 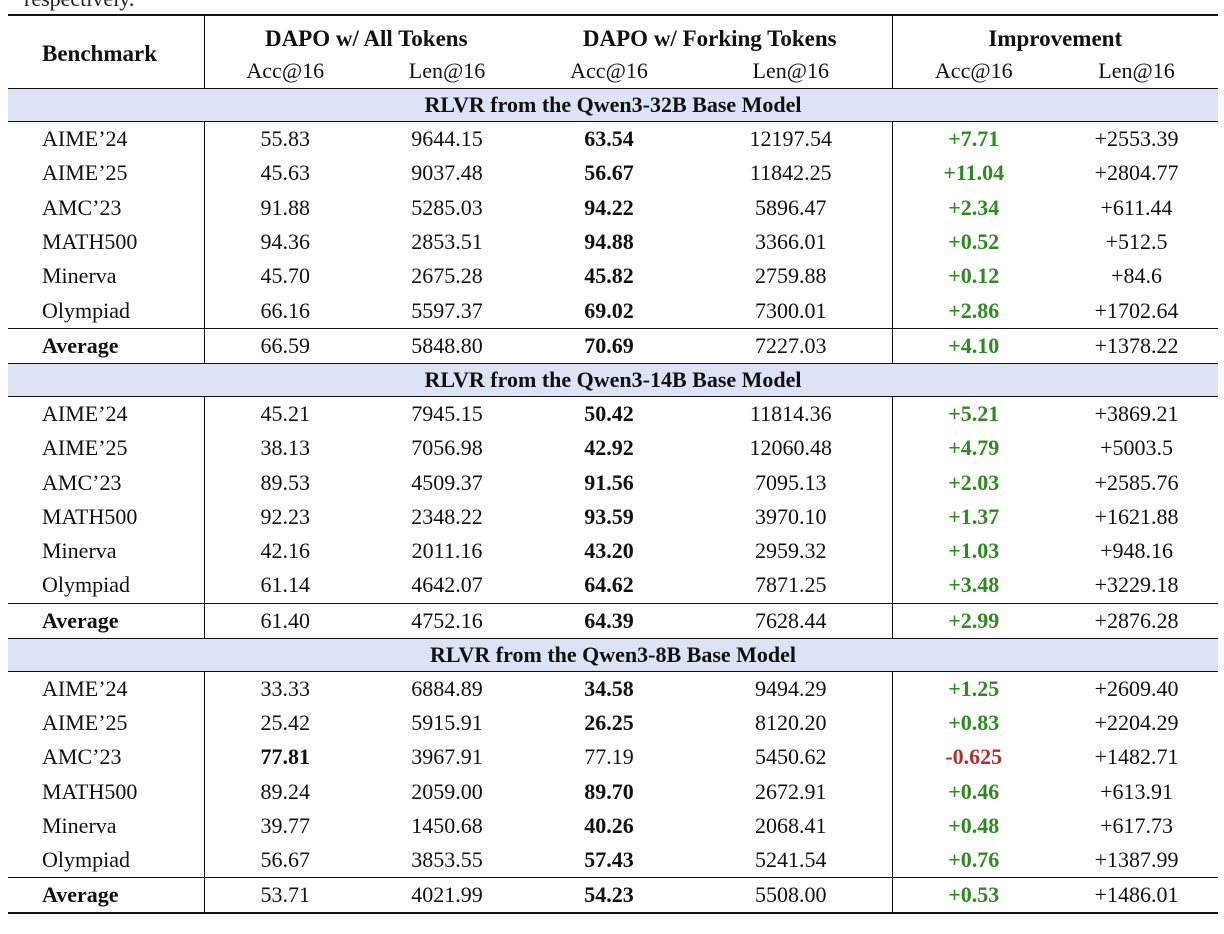 What do you see at coordinates (709, 38) in the screenshot?
I see `header-group-forking-tokens: DAPO w/ Forking Tokens` at bounding box center [709, 38].